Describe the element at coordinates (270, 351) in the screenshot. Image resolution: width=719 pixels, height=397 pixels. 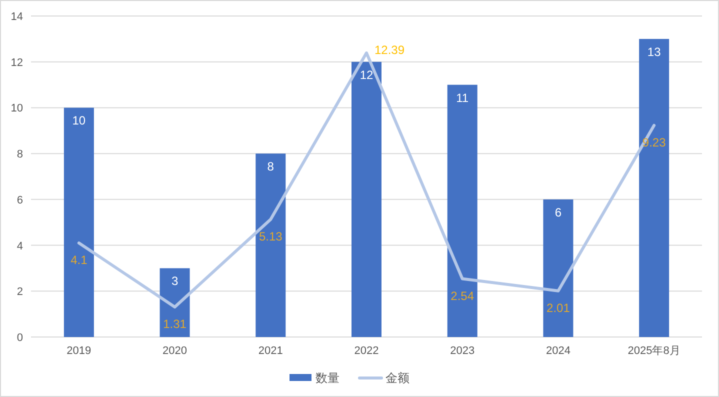
I see `x-tick-label: 2021` at that location.